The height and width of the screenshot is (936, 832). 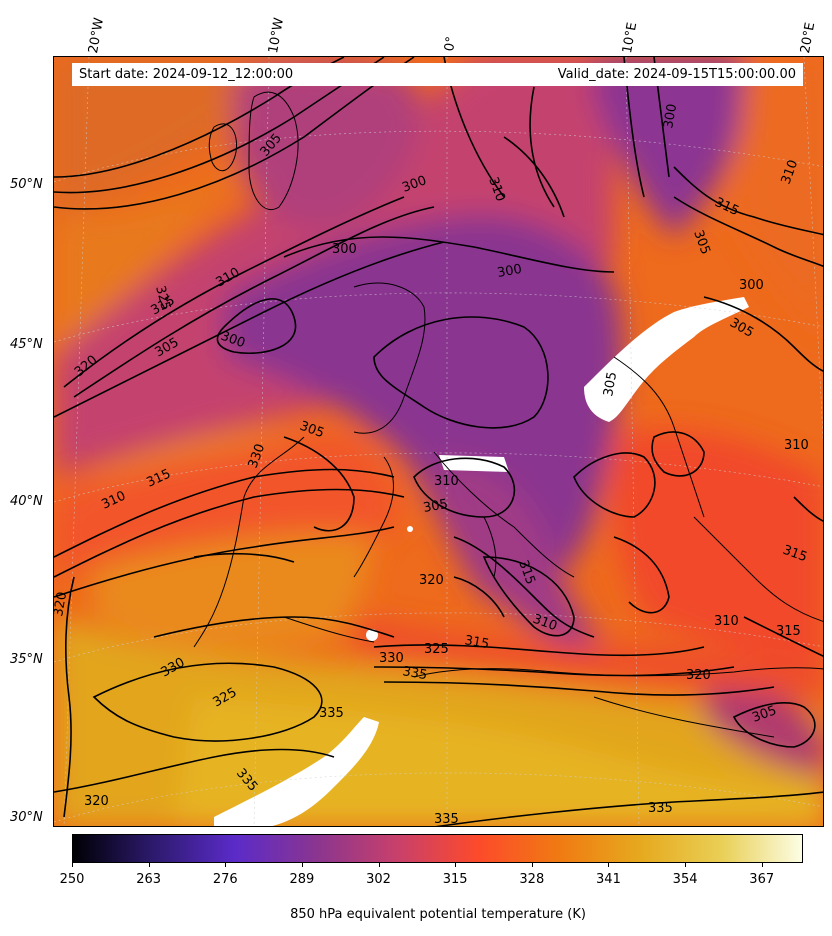 I want to click on lat-label-50n: 50°N, so click(x=26, y=184).